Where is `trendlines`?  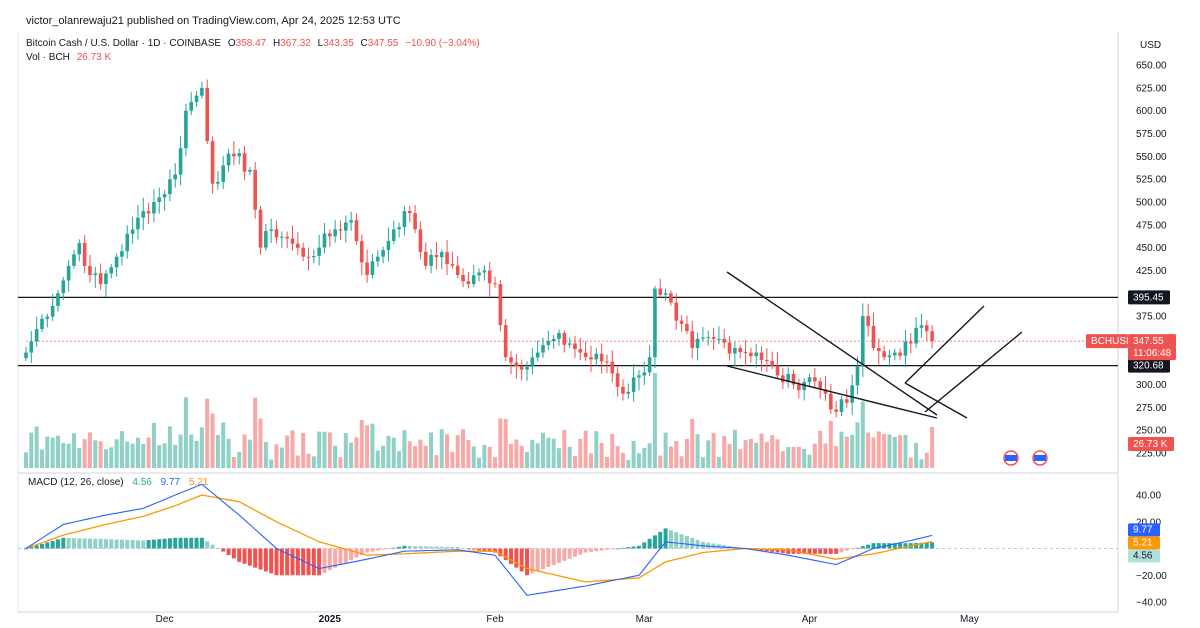
trendlines is located at coordinates (874, 345).